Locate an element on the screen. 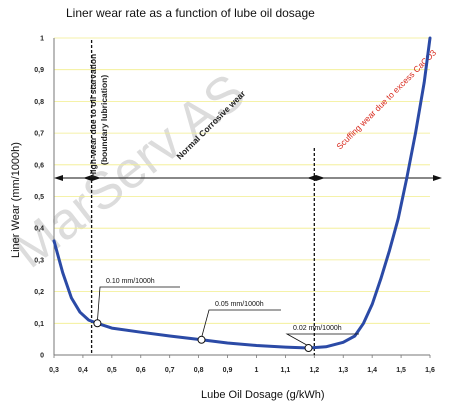 The width and height of the screenshot is (465, 404). y-tick-label: 0,7 is located at coordinates (39, 134).